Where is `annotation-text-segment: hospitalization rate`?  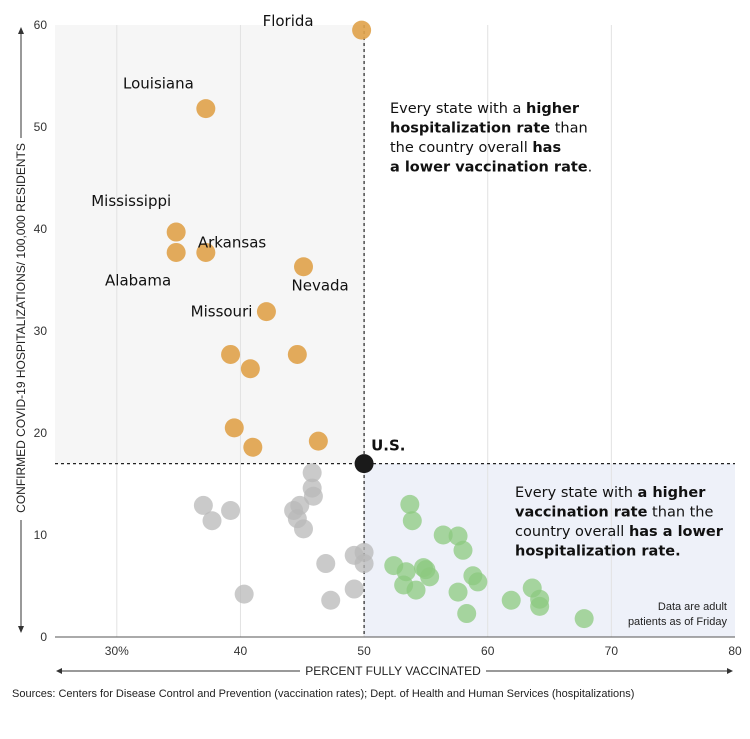 annotation-text-segment: hospitalization rate is located at coordinates (470, 129).